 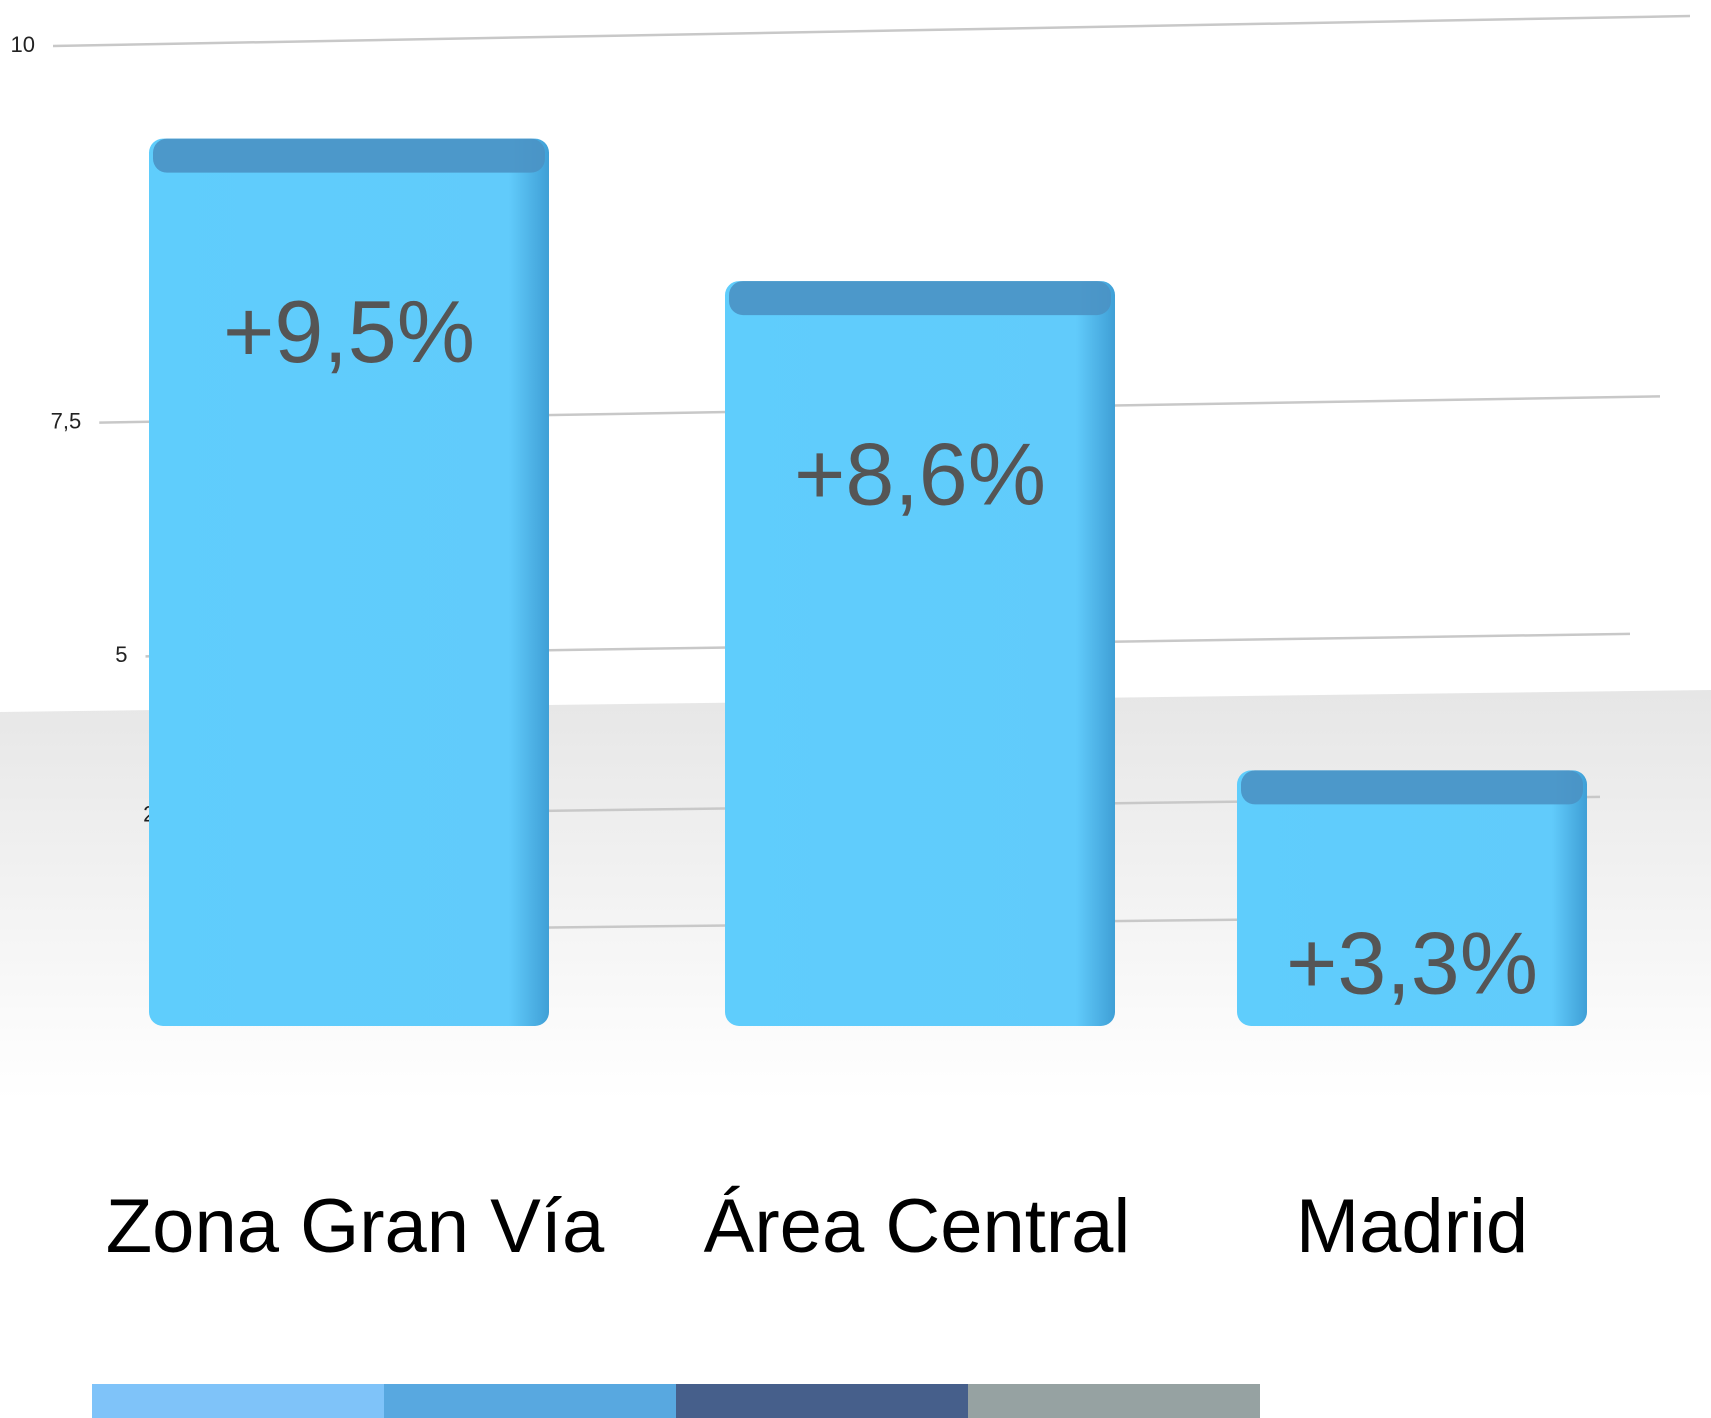 What do you see at coordinates (66, 420) in the screenshot?
I see `y-tick-label: 7,5` at bounding box center [66, 420].